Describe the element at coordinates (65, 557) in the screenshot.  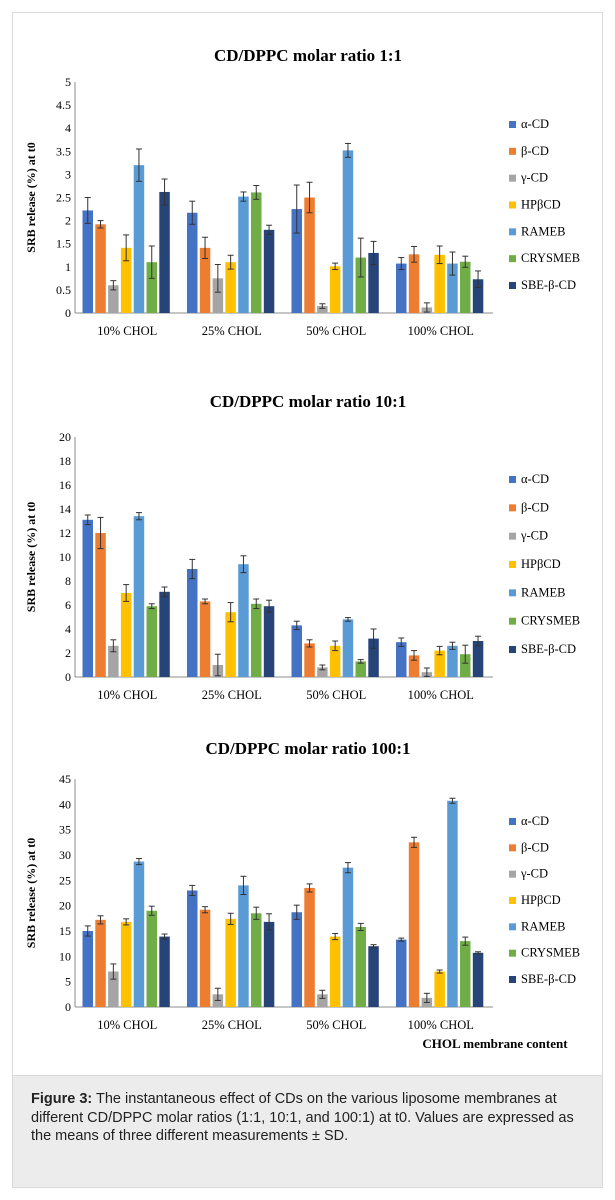
I see `y-tick-label: 10` at that location.